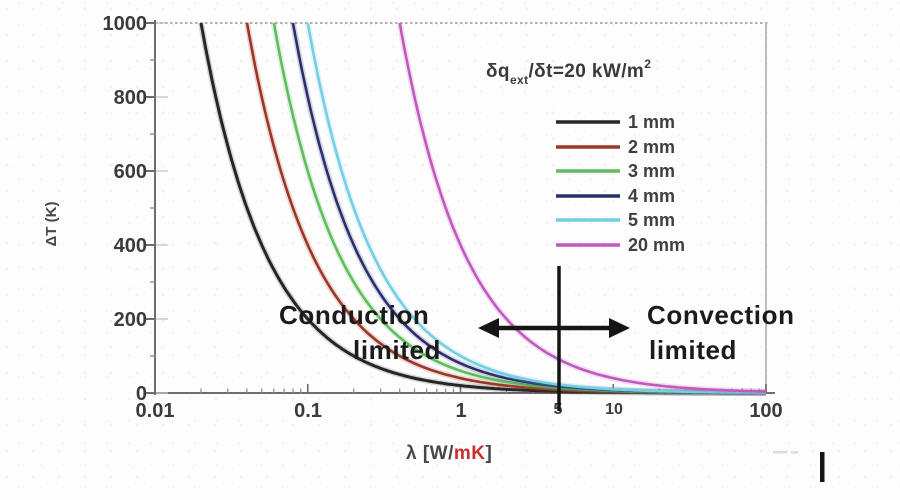 The width and height of the screenshot is (900, 500). I want to click on x-axis-title: λ [W/mK], so click(449, 453).